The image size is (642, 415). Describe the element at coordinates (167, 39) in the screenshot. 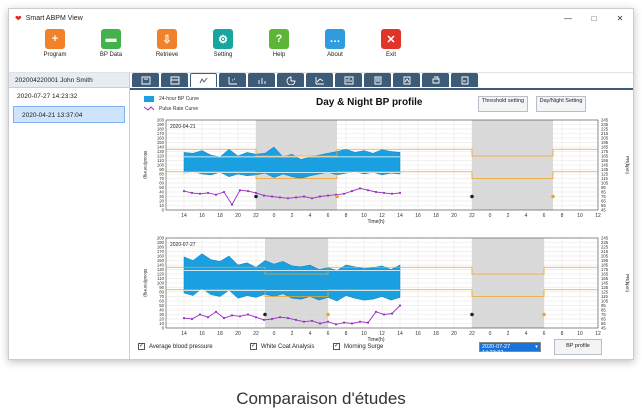

I see `retrieve-icon: ⇩` at that location.